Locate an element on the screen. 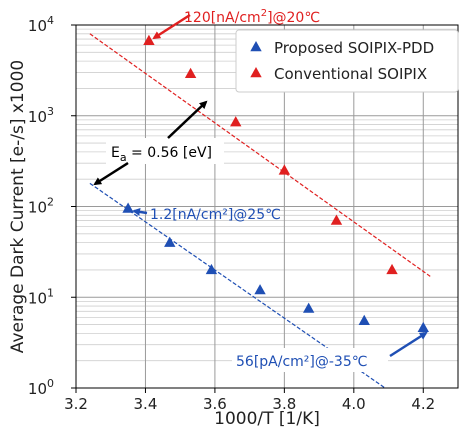 The image size is (468, 431). y-tick-label: 10⁰ is located at coordinates (41, 387).